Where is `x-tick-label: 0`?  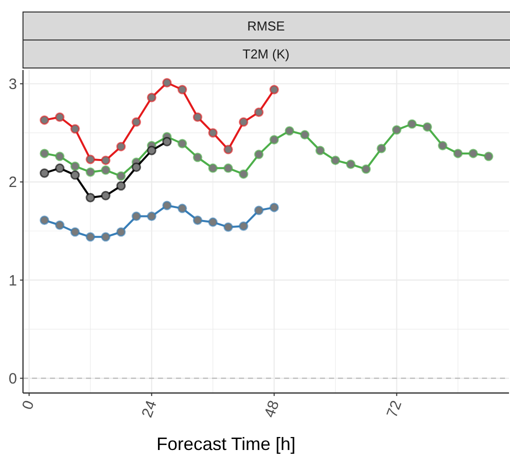 x-tick-label: 0 is located at coordinates (28, 405).